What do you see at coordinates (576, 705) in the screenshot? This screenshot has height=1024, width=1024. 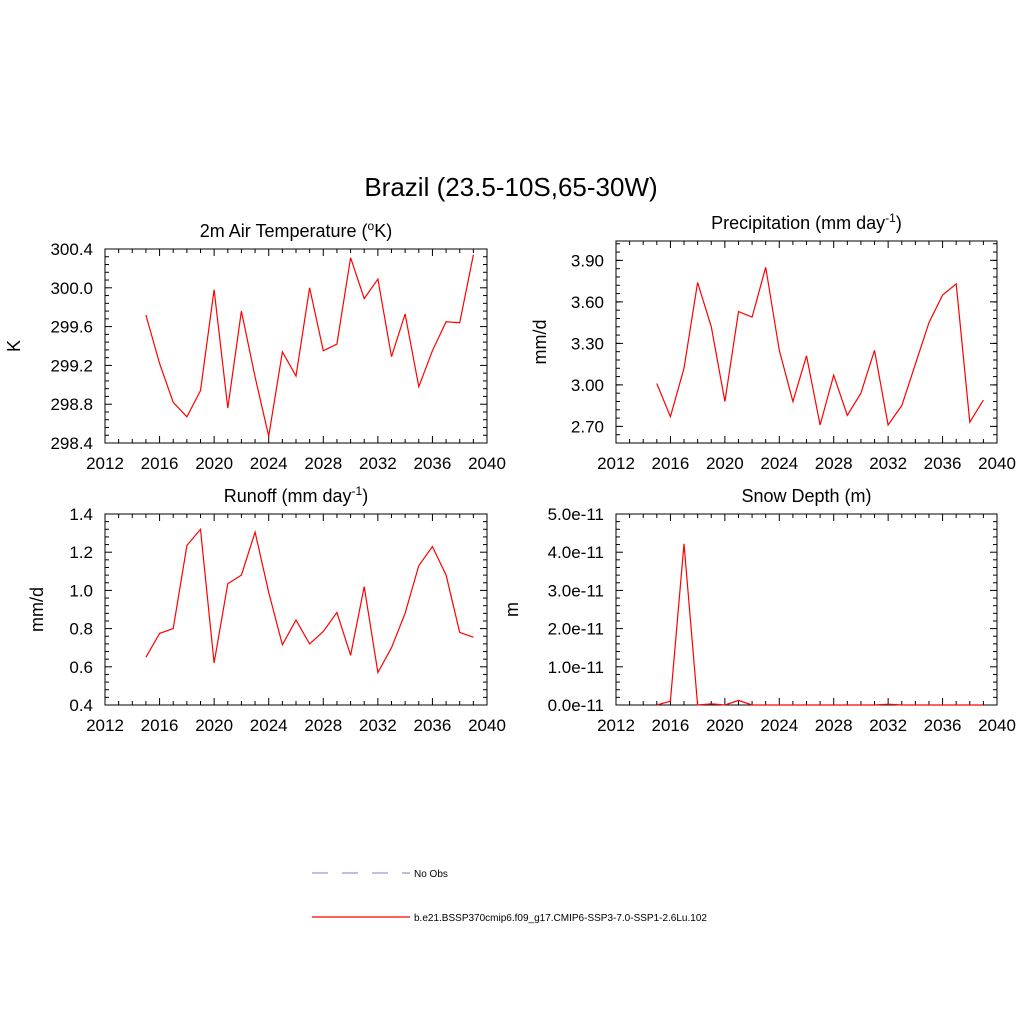 I see `y-tick-label: 0.0e-11` at bounding box center [576, 705].